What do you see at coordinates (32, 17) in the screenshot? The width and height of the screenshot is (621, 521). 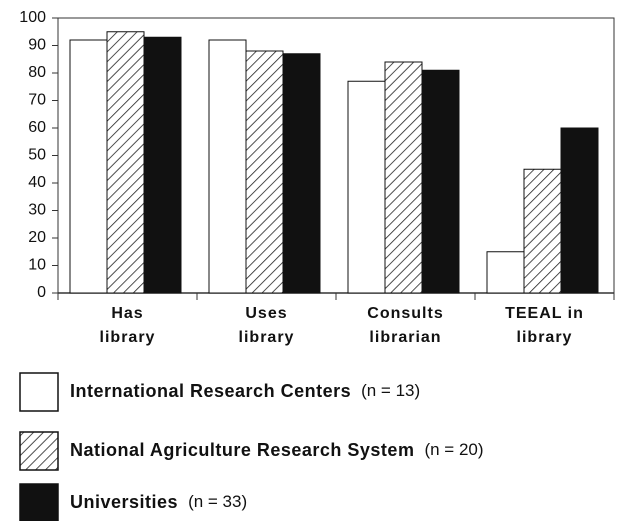 I see `y-tick-label: 100` at bounding box center [32, 17].